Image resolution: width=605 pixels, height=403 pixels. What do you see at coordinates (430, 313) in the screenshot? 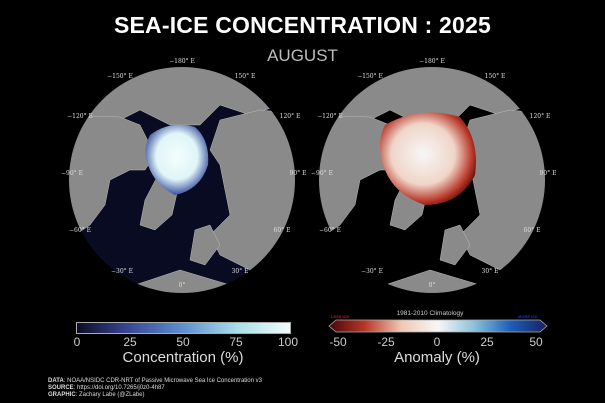
I see `climatology-label: 1981-2010 Climatology` at bounding box center [430, 313].